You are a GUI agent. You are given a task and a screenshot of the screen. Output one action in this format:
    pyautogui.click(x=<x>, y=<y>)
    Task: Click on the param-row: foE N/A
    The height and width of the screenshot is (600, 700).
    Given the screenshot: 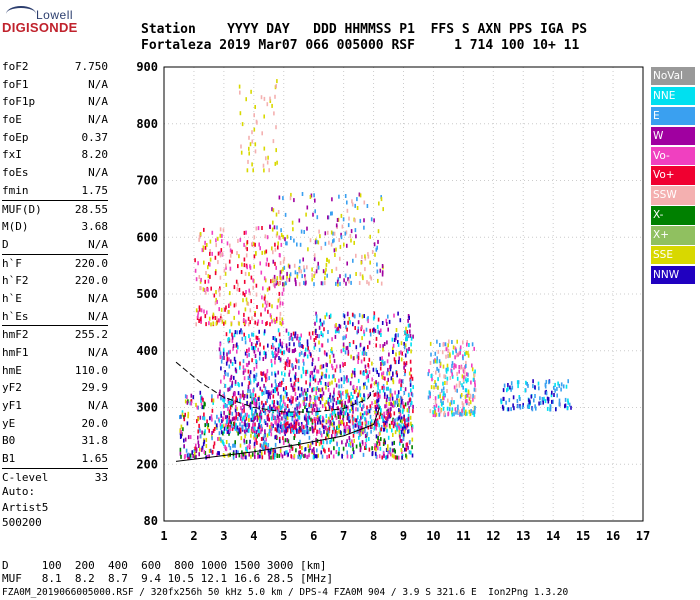 What is the action you would take?
    pyautogui.click(x=55, y=120)
    